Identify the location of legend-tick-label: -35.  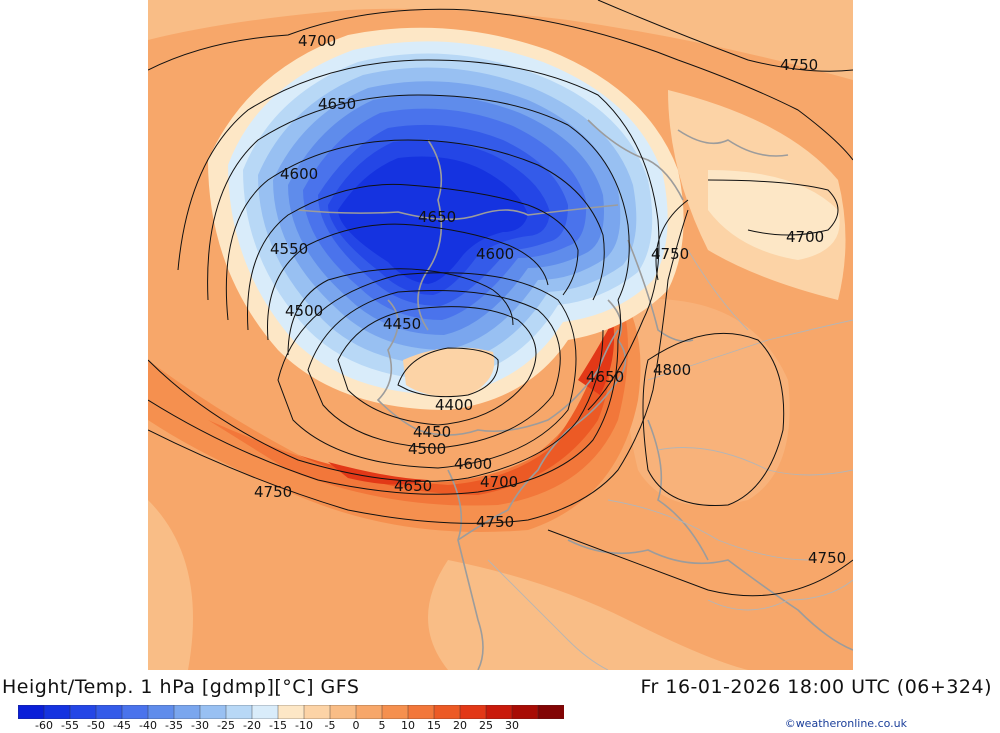
(174, 725).